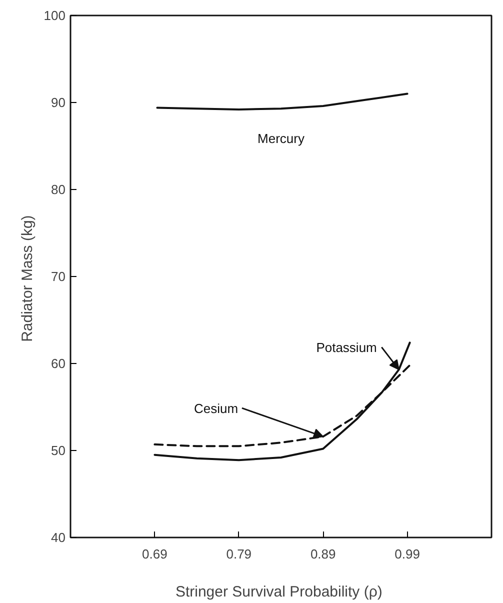  Describe the element at coordinates (55, 15) in the screenshot. I see `y-tick-label: 100` at that location.